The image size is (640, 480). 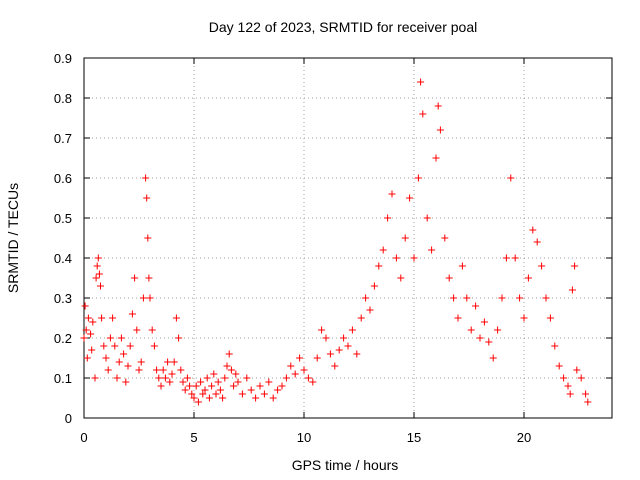 What do you see at coordinates (63, 218) in the screenshot?
I see `y-tick-label: 0.5` at bounding box center [63, 218].